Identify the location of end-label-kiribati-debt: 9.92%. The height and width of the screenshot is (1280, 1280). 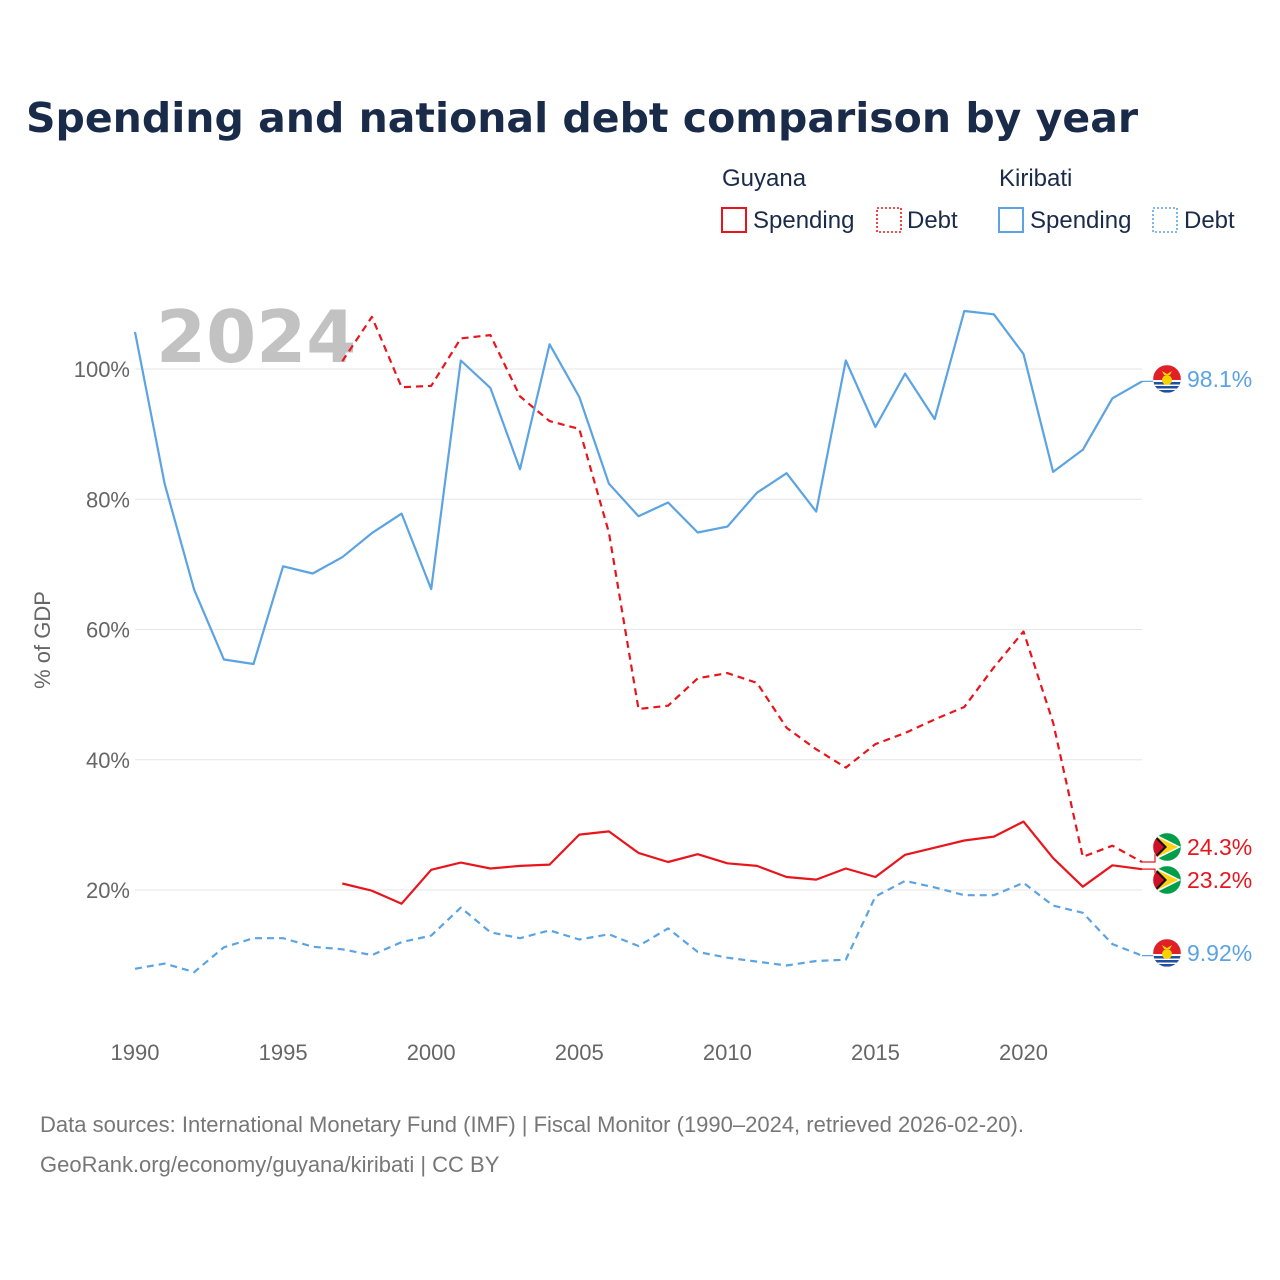
(1219, 953).